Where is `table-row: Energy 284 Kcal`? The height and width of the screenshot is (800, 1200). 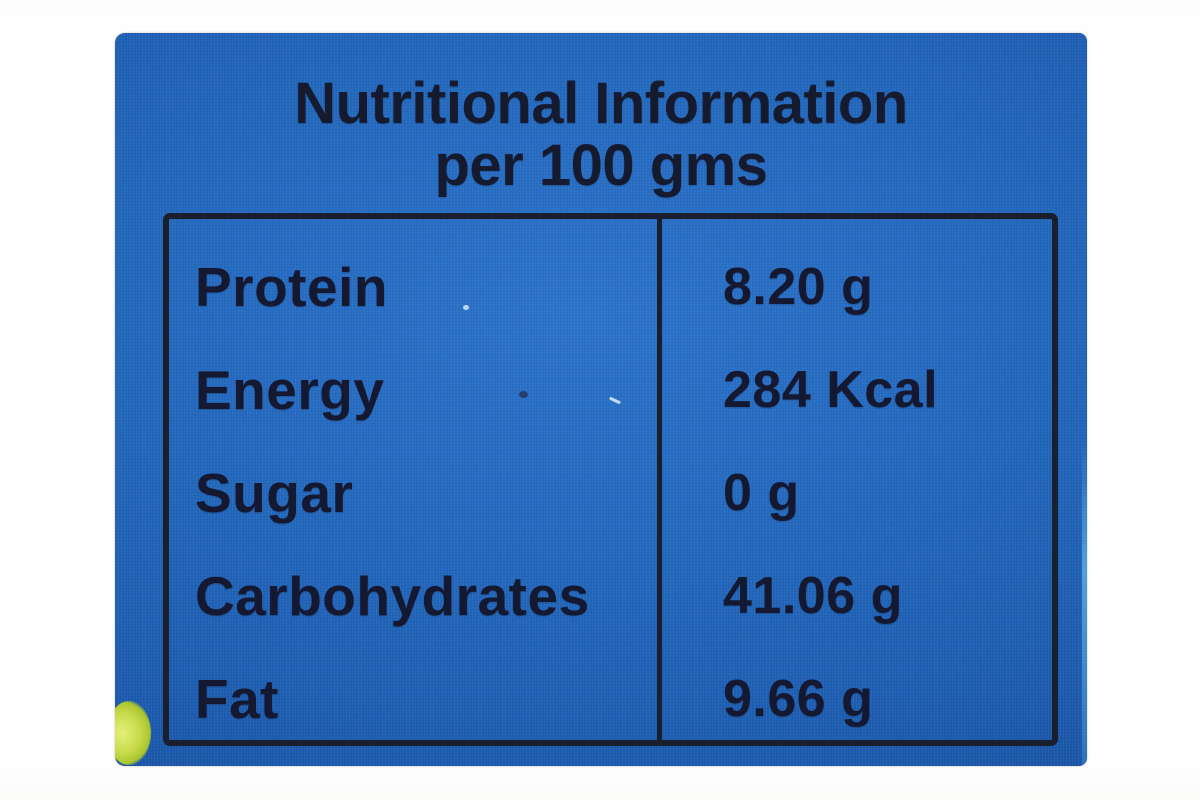 table-row: Energy 284 Kcal is located at coordinates (610, 389).